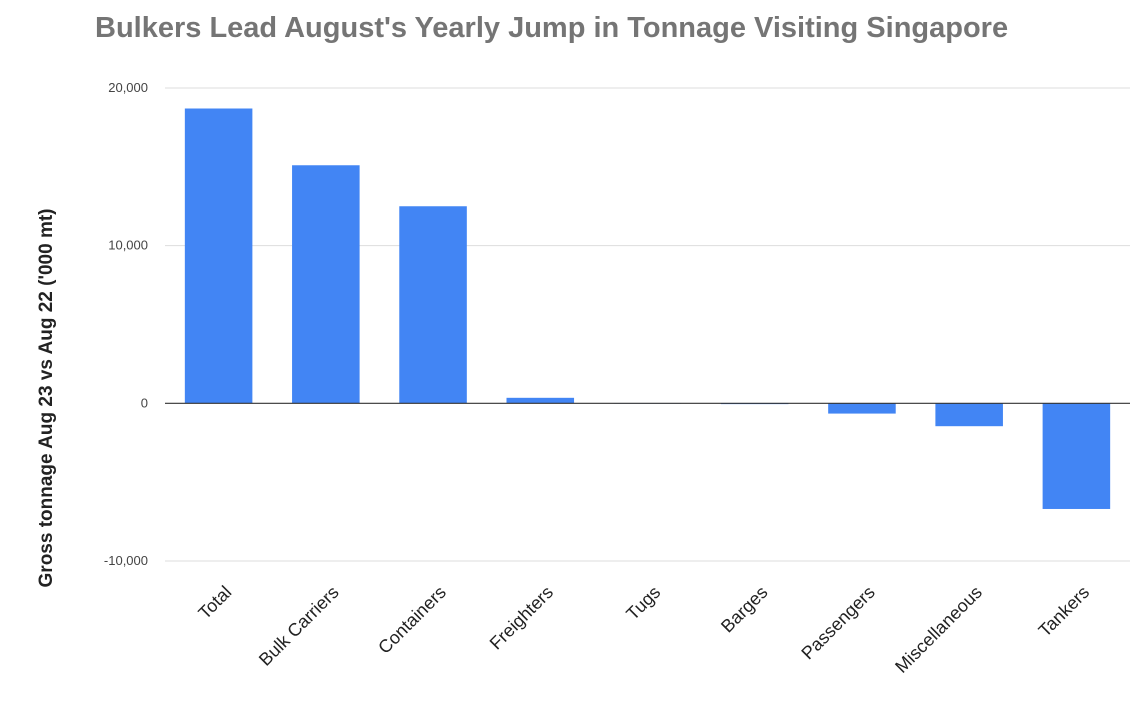  What do you see at coordinates (744, 609) in the screenshot?
I see `x-tick-label-barges: Barges` at bounding box center [744, 609].